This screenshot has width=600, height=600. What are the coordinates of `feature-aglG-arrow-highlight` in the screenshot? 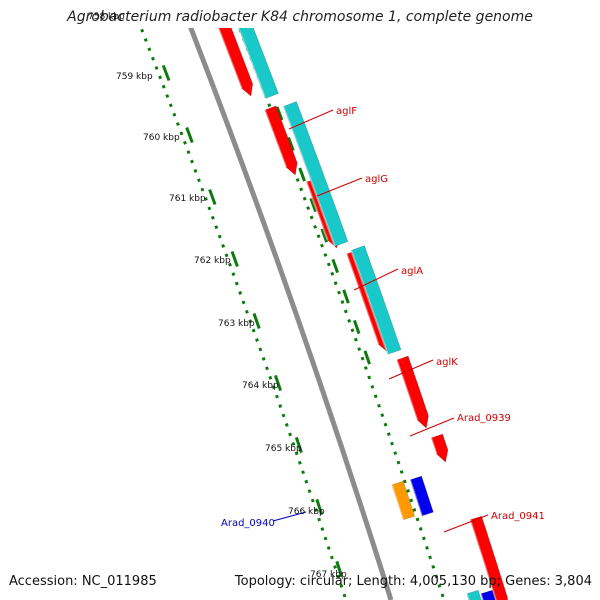 It's located at (275, 138).